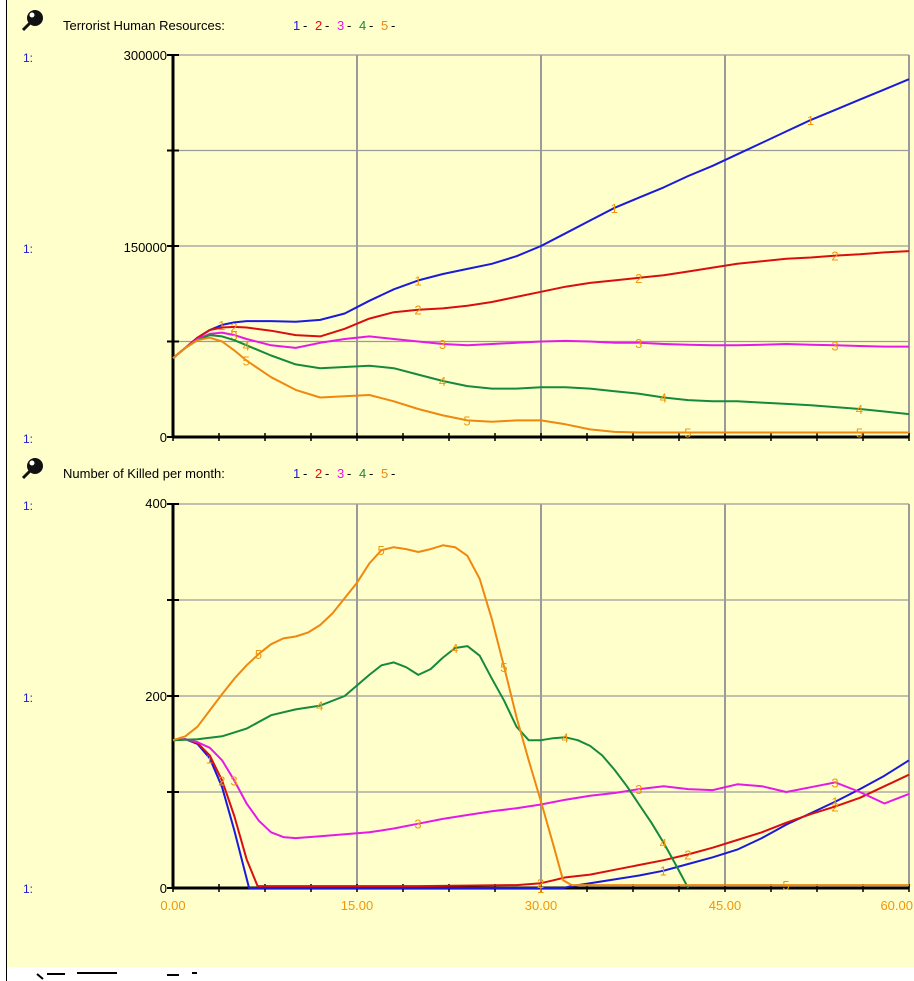 Image resolution: width=914 pixels, height=981 pixels. Describe the element at coordinates (28, 698) in the screenshot. I see `panel2-scale-mid: 1:` at that location.